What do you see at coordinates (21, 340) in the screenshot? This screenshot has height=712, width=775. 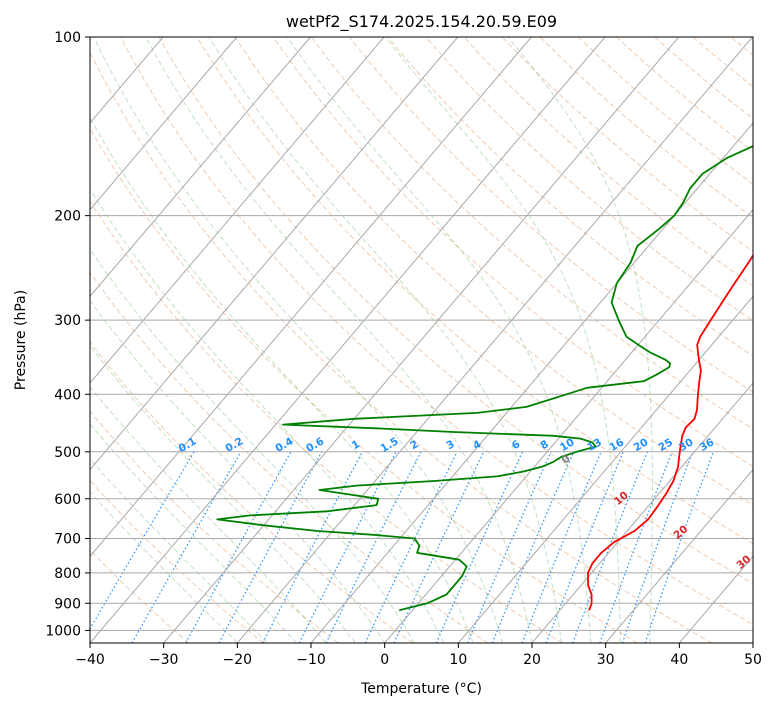 I see `y-axis-label: Pressure (hPa)` at bounding box center [21, 340].